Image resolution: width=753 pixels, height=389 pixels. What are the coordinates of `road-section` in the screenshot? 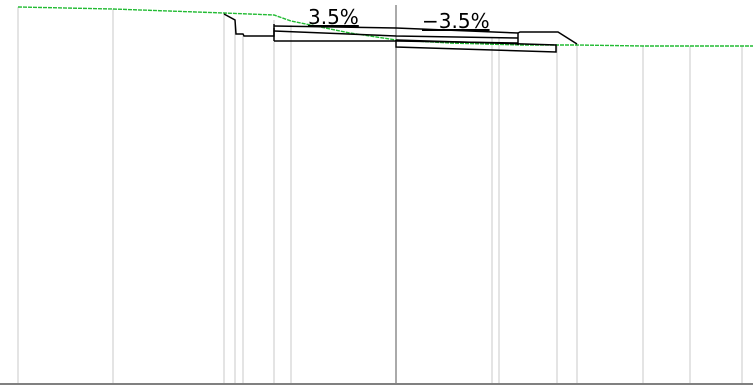 It's located at (400, 33).